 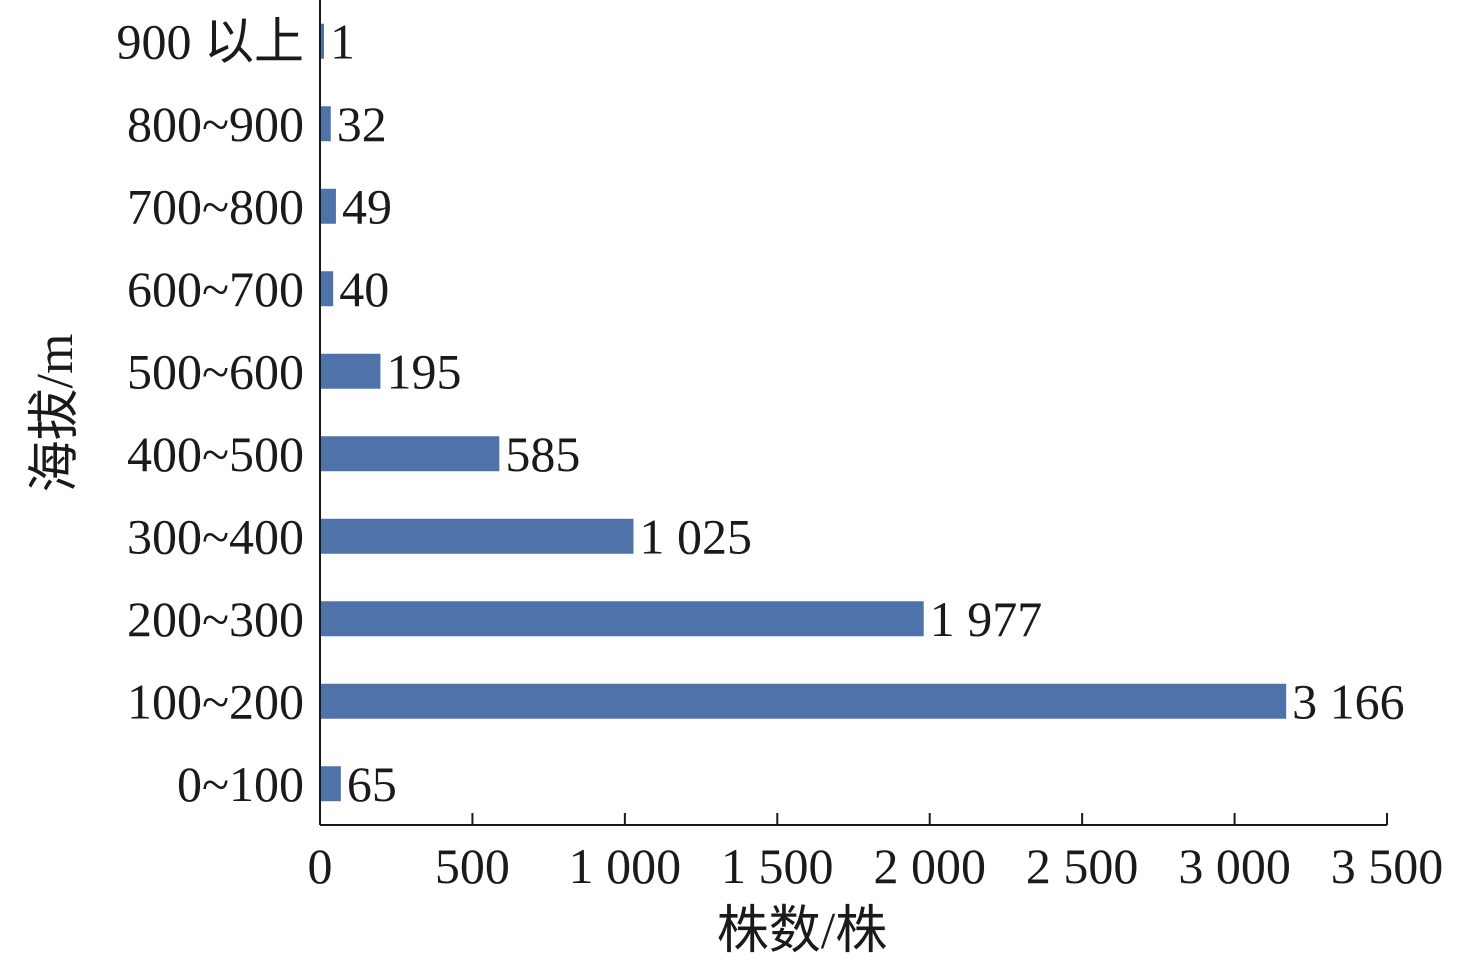 What do you see at coordinates (1234, 866) in the screenshot?
I see `x-tick-label-6: 3 000` at bounding box center [1234, 866].